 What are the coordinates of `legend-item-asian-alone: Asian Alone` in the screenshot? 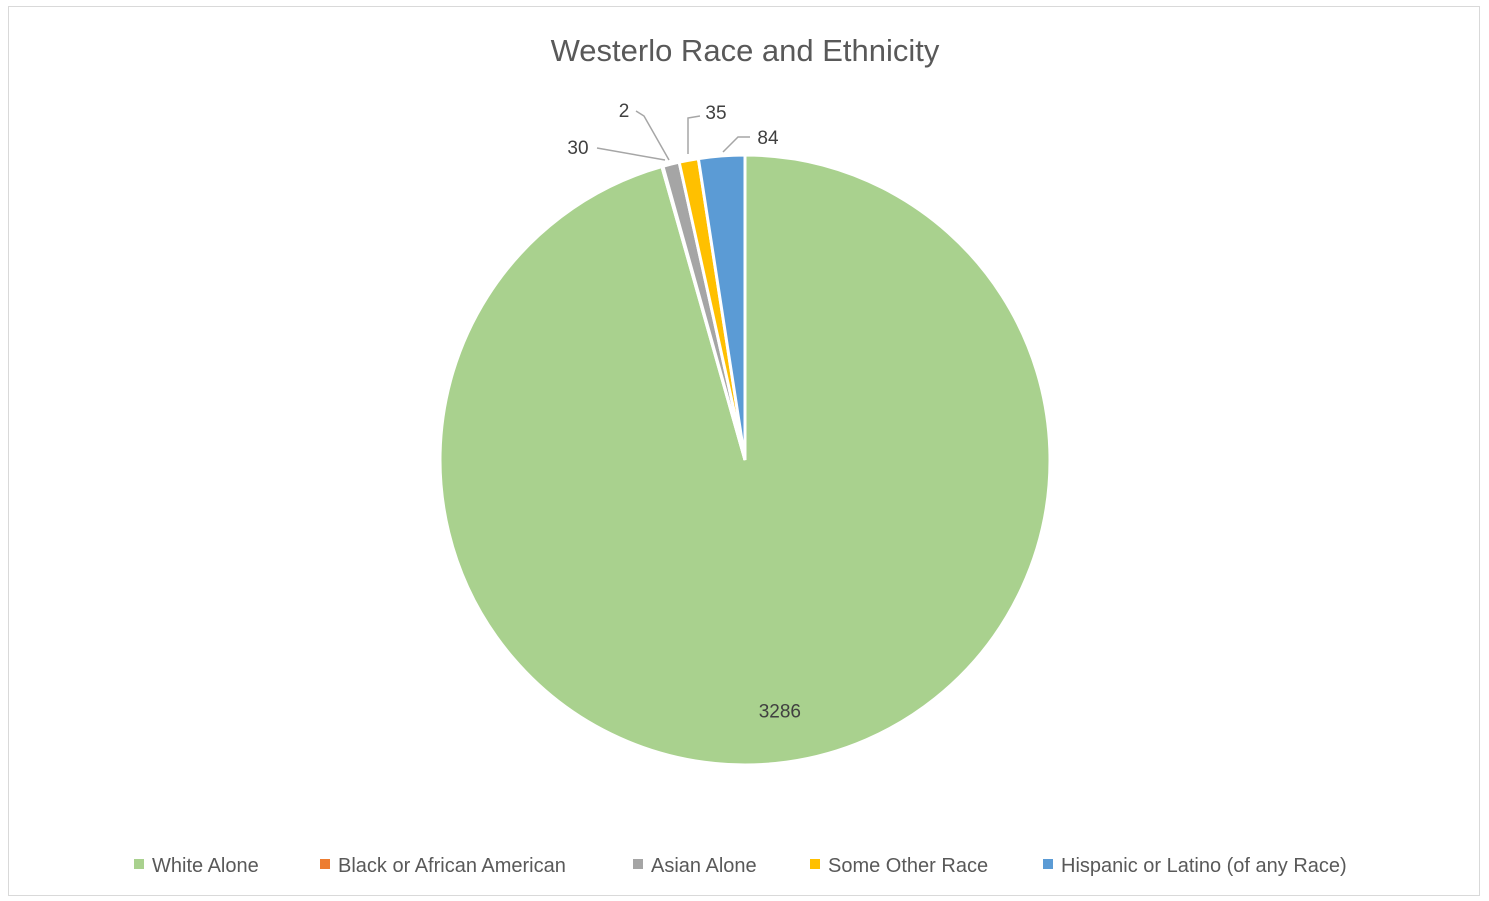 It's located at (695, 866).